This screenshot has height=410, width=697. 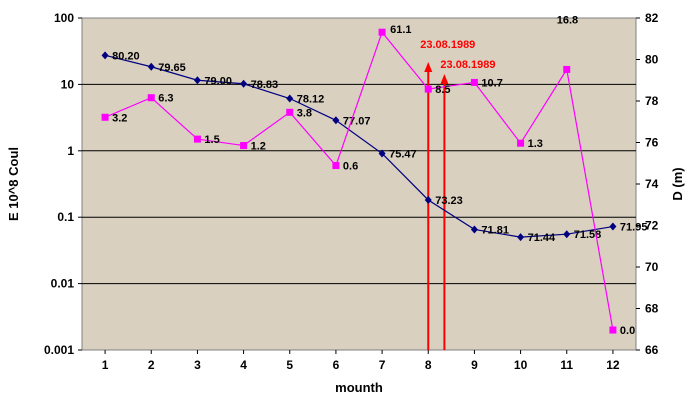 I want to click on data-label: 3.2, so click(x=119, y=118).